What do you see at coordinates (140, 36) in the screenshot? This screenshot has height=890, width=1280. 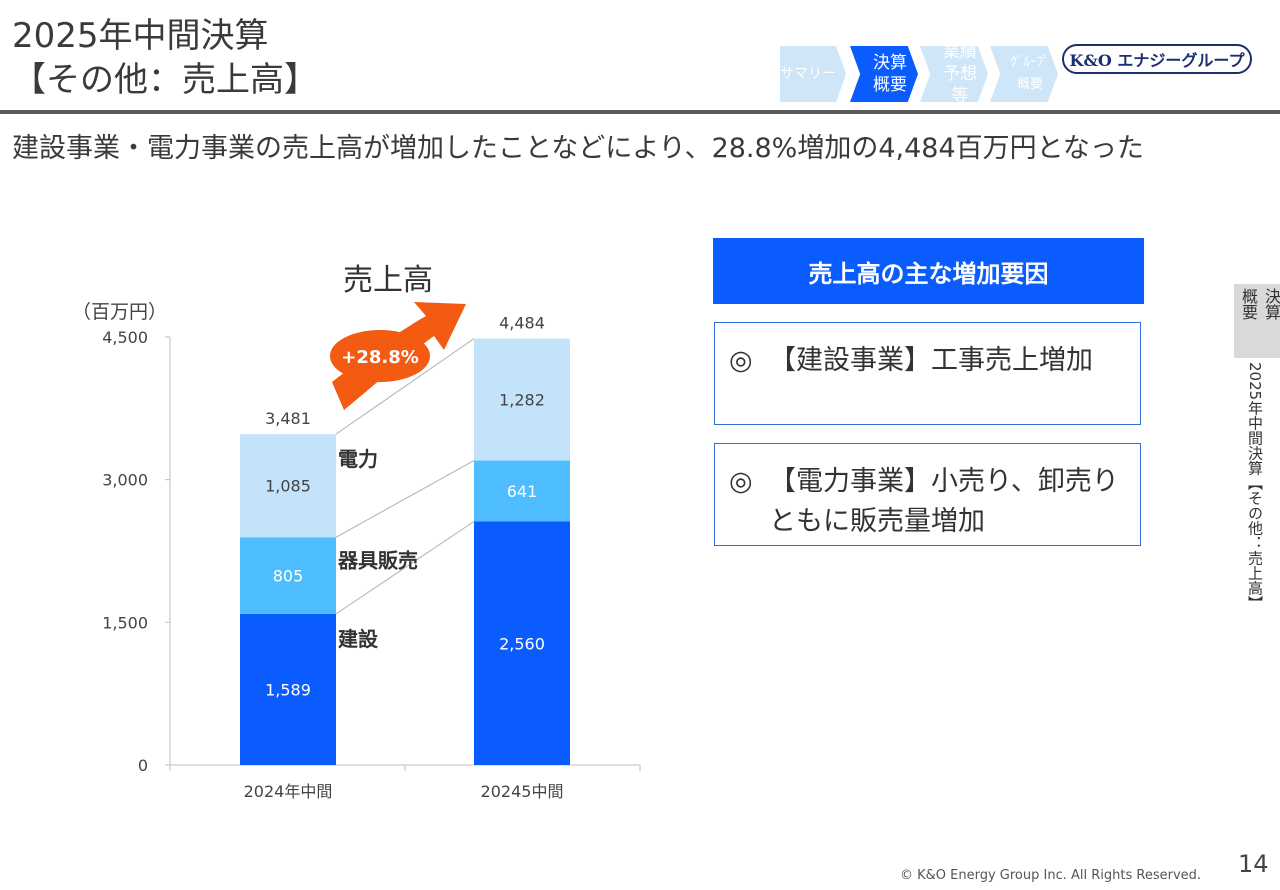 I see `page-title-line1: 2025年中間決算` at bounding box center [140, 36].